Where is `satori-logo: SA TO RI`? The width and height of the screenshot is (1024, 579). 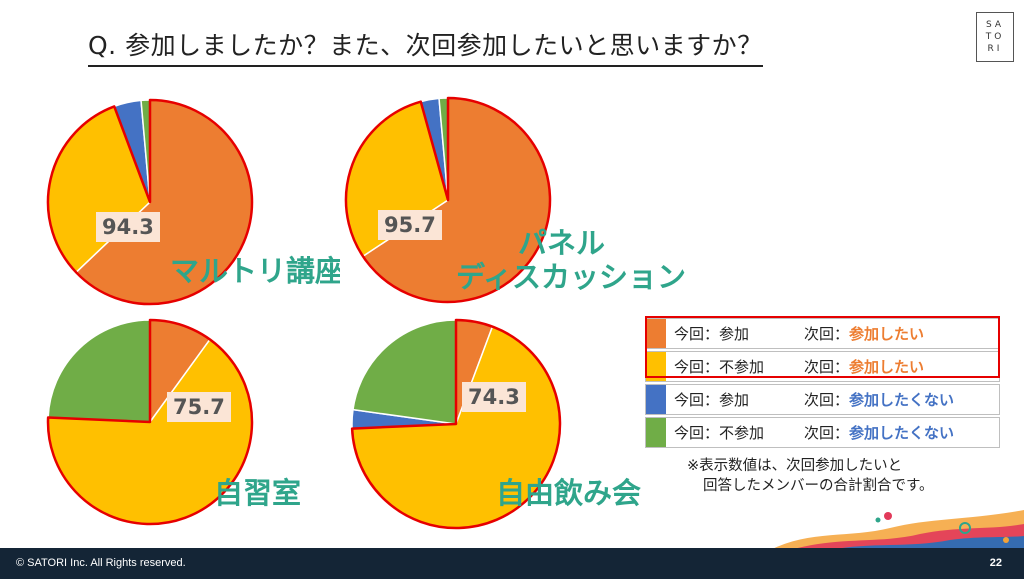 satori-logo: SA TO RI is located at coordinates (995, 37).